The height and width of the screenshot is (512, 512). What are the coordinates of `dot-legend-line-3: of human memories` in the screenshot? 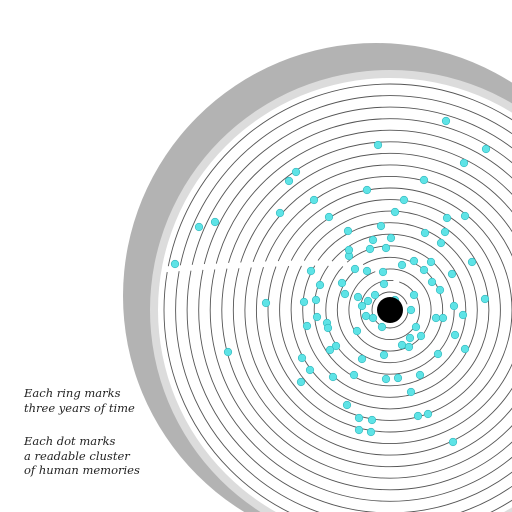 It's located at (82, 470).